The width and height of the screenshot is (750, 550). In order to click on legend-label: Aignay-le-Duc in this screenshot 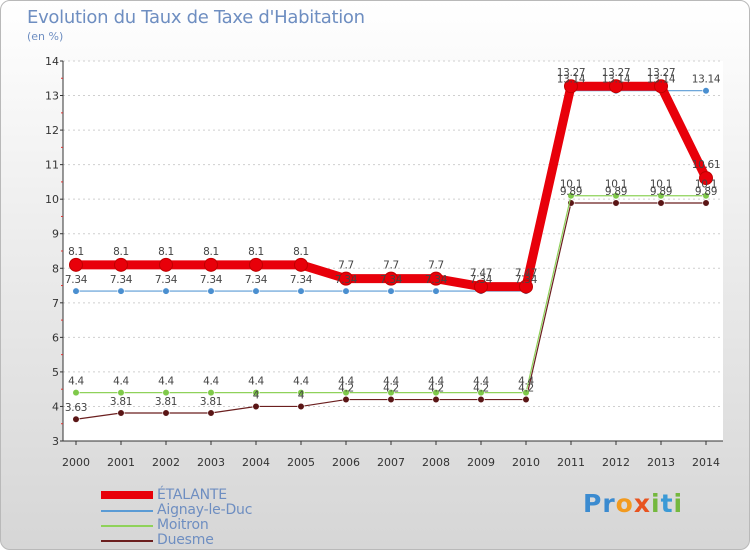, I will do `click(205, 510)`.